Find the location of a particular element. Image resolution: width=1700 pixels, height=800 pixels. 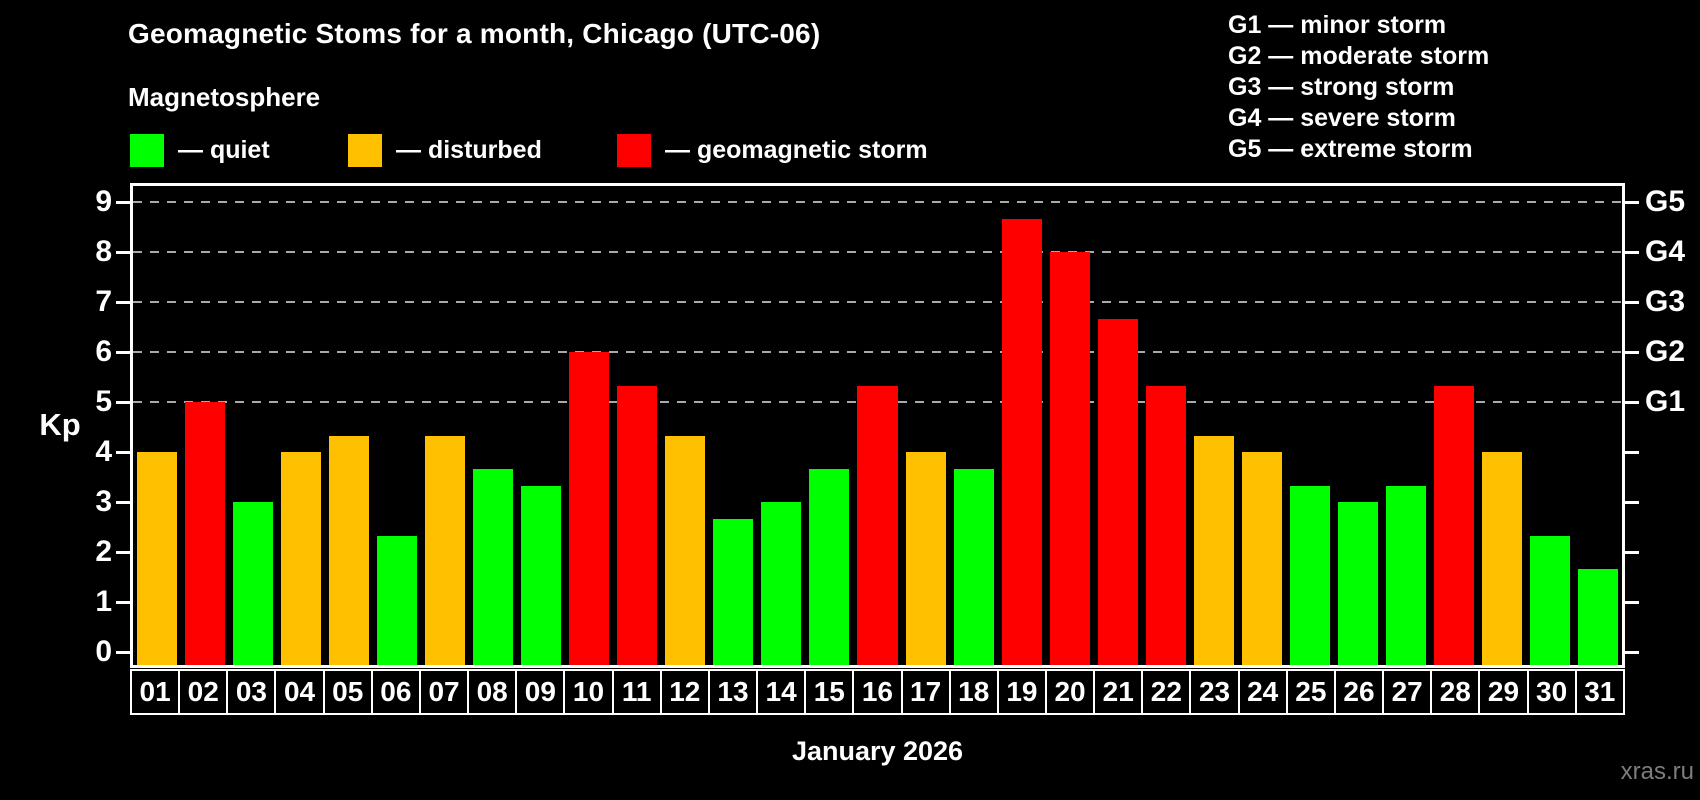

y-tick-label: 1 is located at coordinates (103, 601).